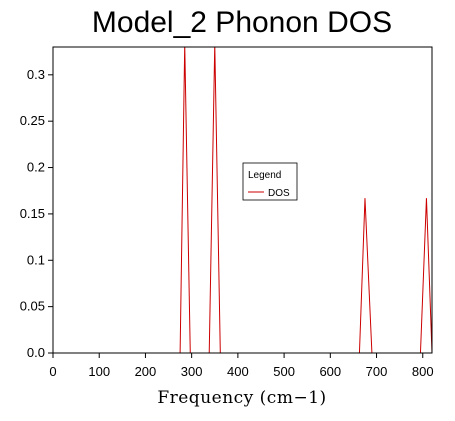 This screenshot has height=421, width=455. Describe the element at coordinates (52, 371) in the screenshot. I see `x-tick-label: 0` at that location.